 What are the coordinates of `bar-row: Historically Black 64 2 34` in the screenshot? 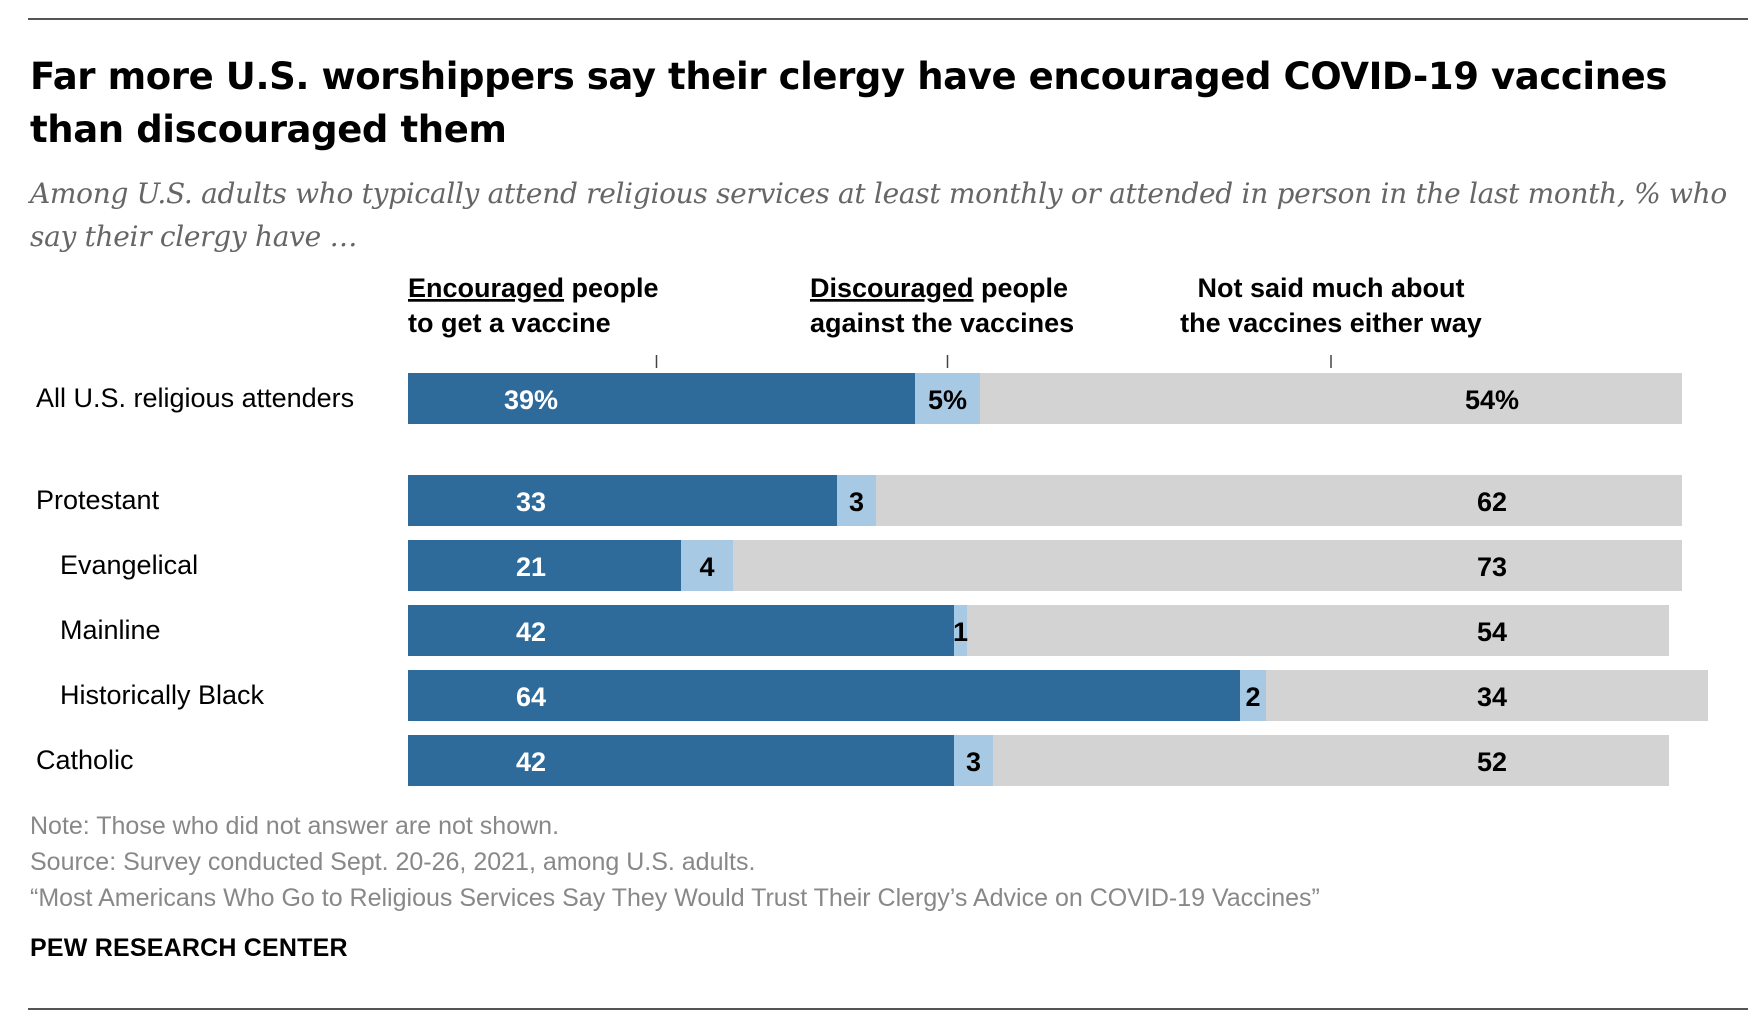 It's located at (884, 695).